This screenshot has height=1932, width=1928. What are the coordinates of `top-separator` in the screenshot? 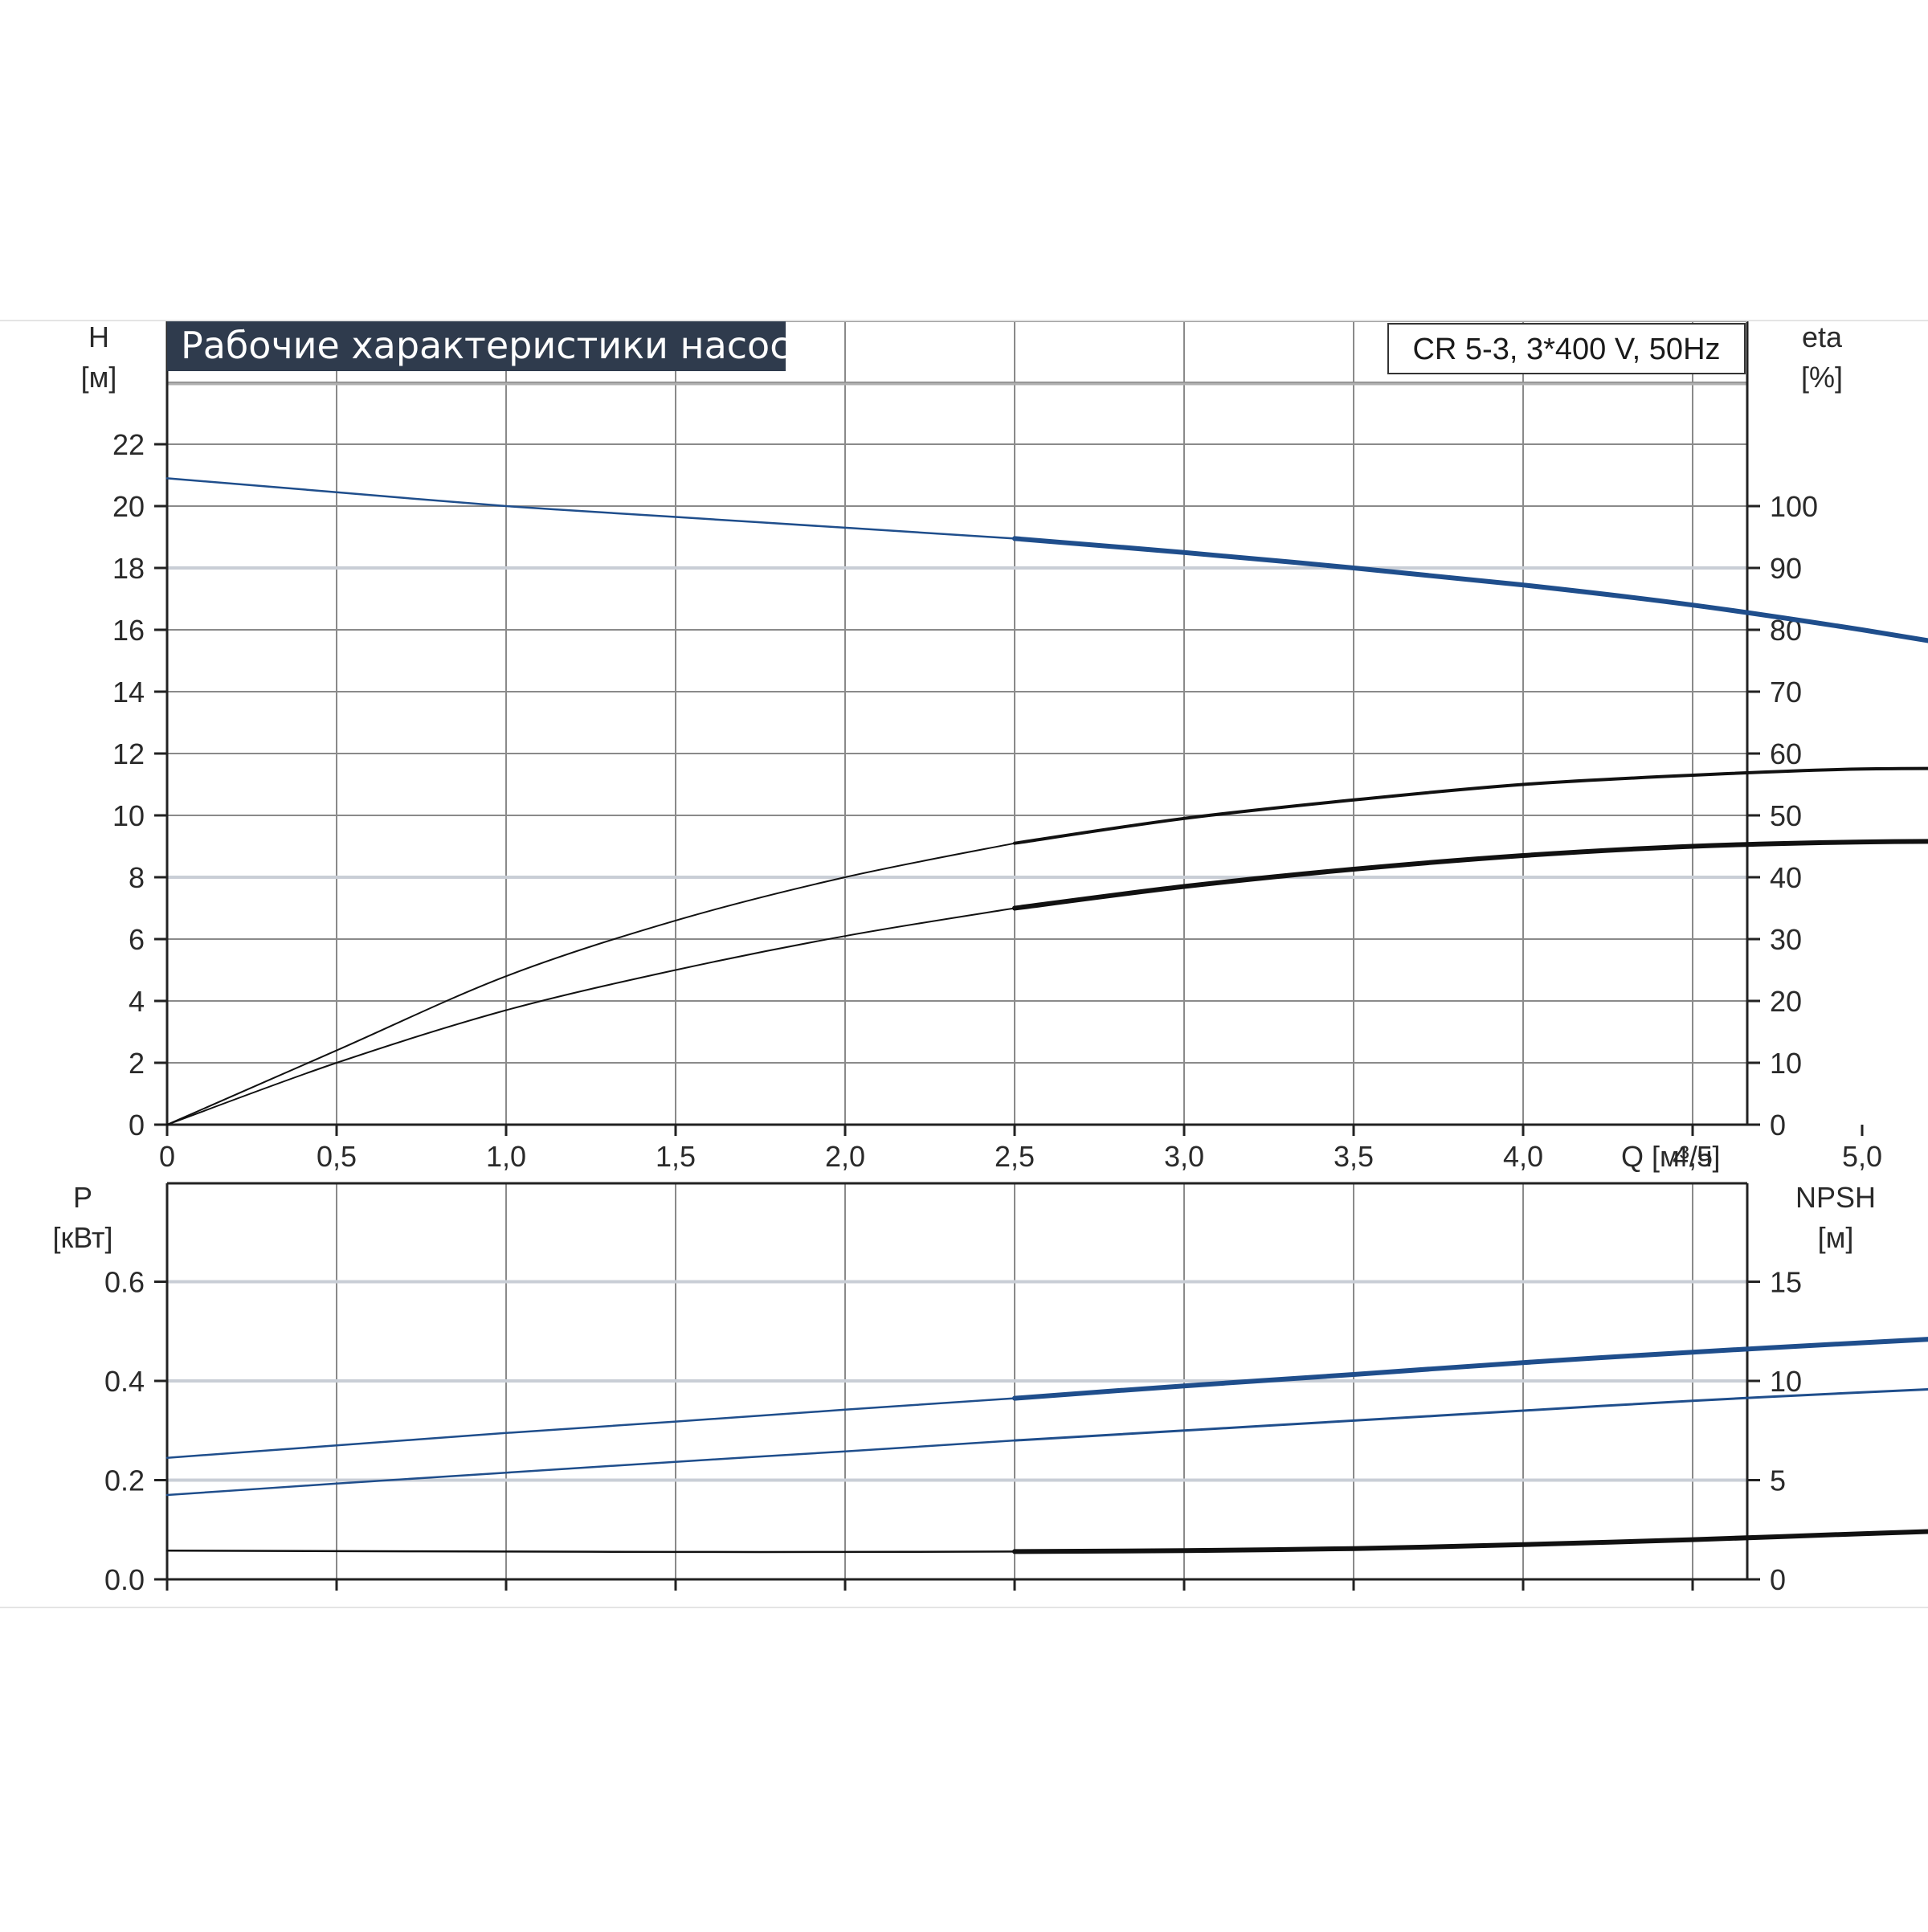 It's located at (964, 320).